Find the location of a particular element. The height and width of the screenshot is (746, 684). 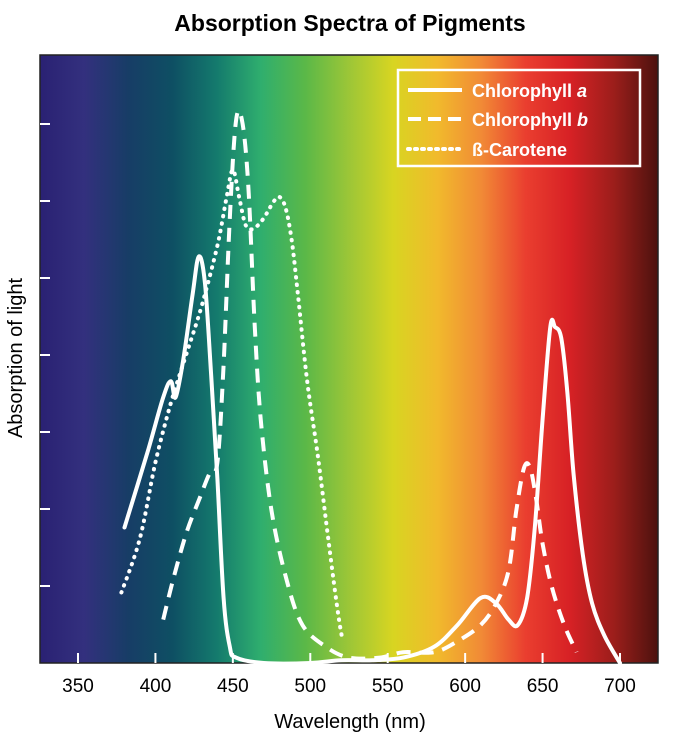

chart-title: Absorption Spectra of Pigments is located at coordinates (349, 23).